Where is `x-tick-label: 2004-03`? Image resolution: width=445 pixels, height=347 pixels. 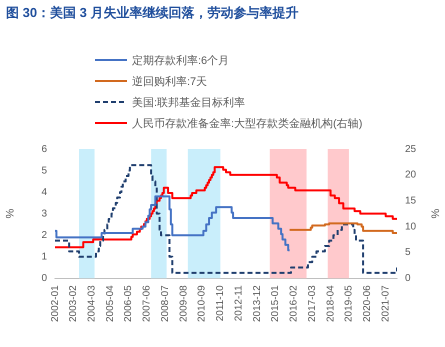 x-tick-label: 2004-03 is located at coordinates (92, 303).